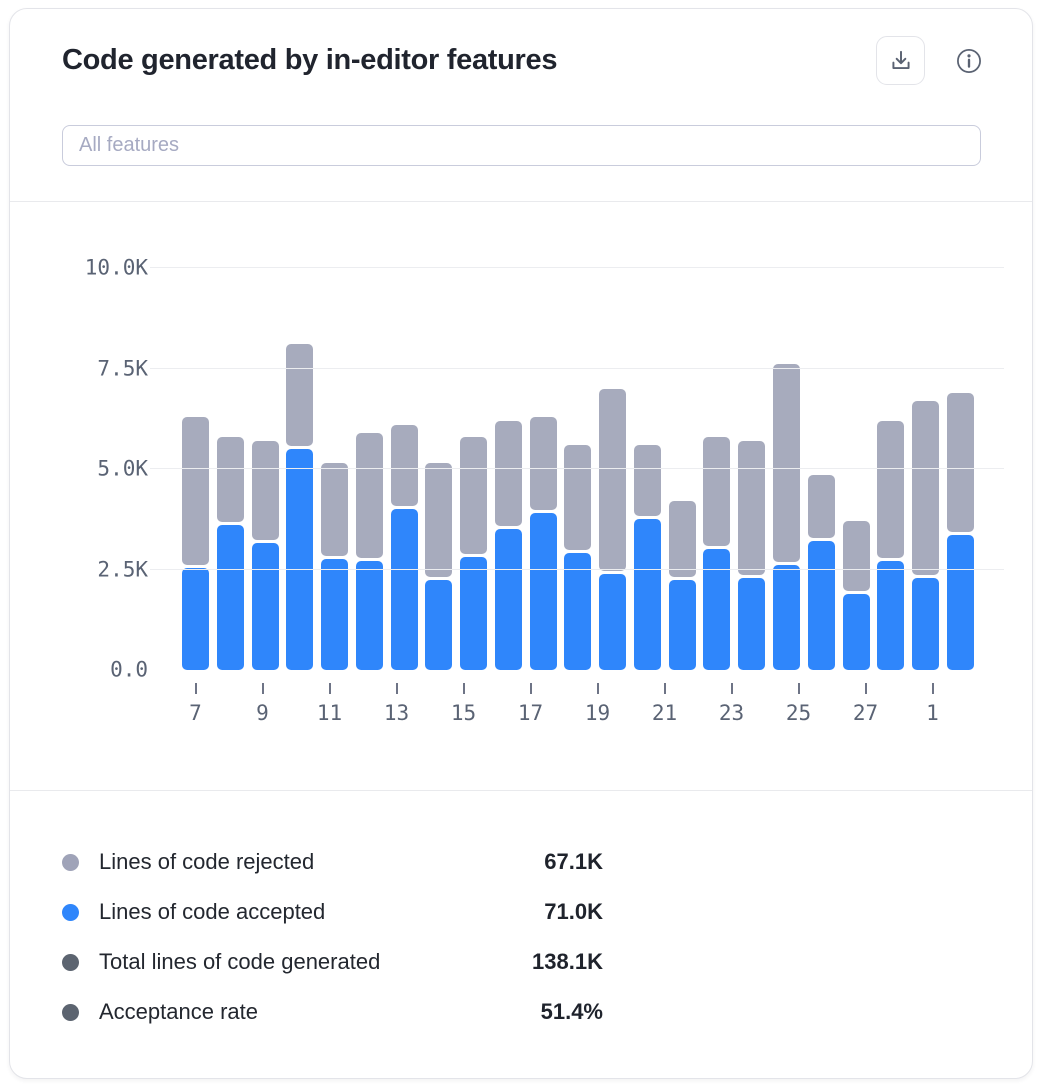 The width and height of the screenshot is (1042, 1088). Describe the element at coordinates (122, 569) in the screenshot. I see `y-tick-label: 2.5K` at that location.